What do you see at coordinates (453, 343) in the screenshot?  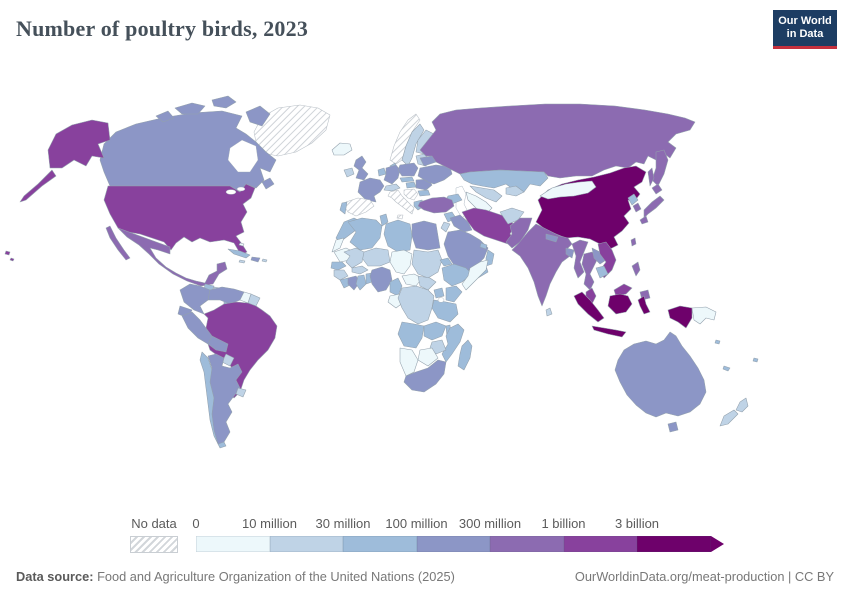 I see `country-mozambique` at bounding box center [453, 343].